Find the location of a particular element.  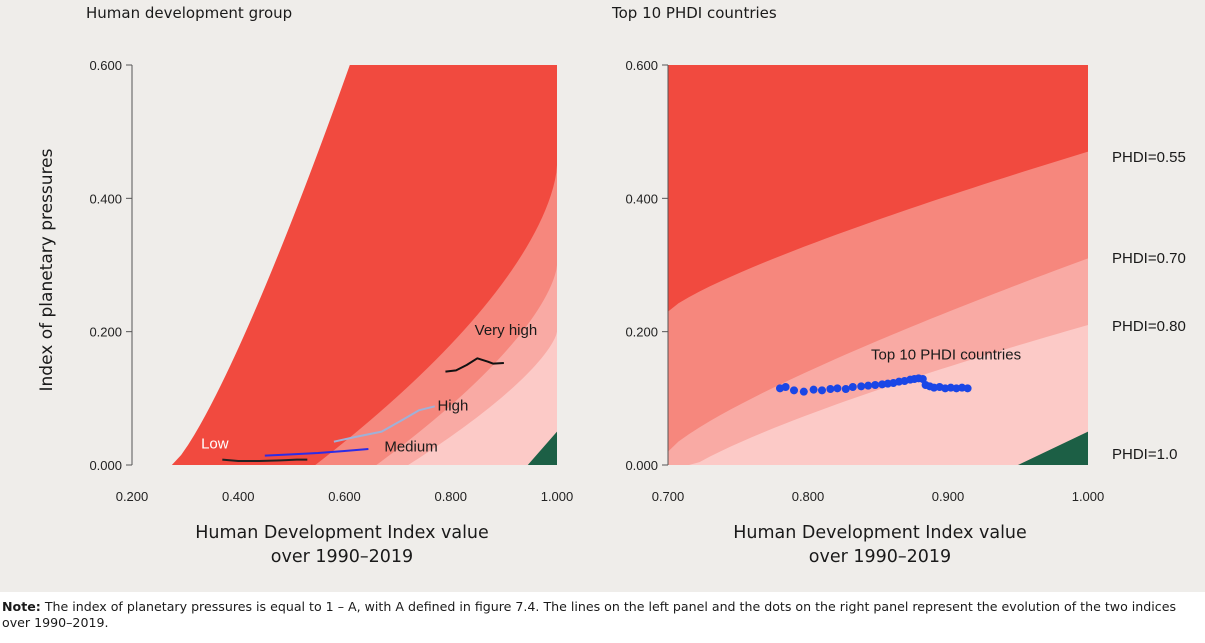

note-label: Note: is located at coordinates (21, 606).